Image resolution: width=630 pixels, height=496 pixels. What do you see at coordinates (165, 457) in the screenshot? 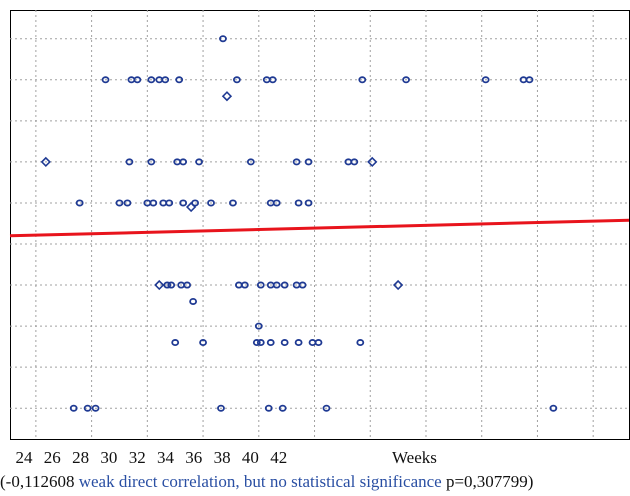
I see `x-tick-label: 34` at bounding box center [165, 457].